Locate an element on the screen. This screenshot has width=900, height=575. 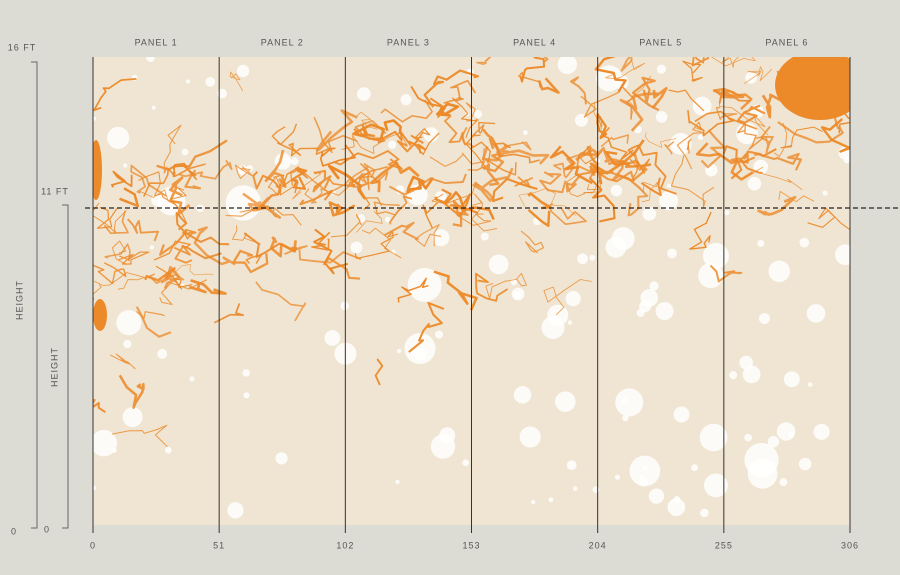
width-mark-label: 255 is located at coordinates (724, 545).